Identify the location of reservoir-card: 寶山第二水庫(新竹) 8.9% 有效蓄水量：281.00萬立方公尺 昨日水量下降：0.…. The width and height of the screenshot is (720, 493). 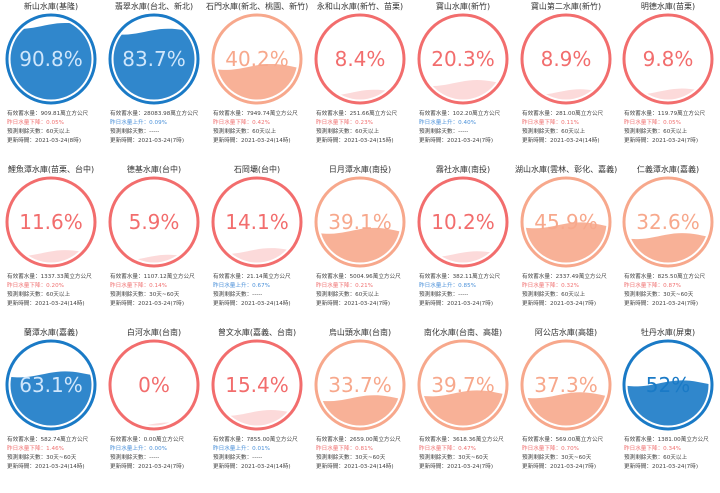
(566, 81).